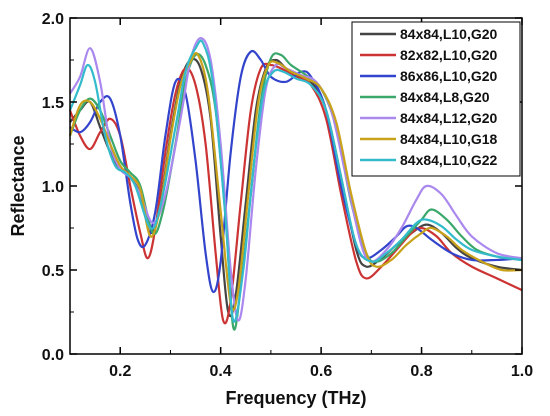 The width and height of the screenshot is (550, 416). I want to click on y-tick-label: 0.0, so click(53, 355).